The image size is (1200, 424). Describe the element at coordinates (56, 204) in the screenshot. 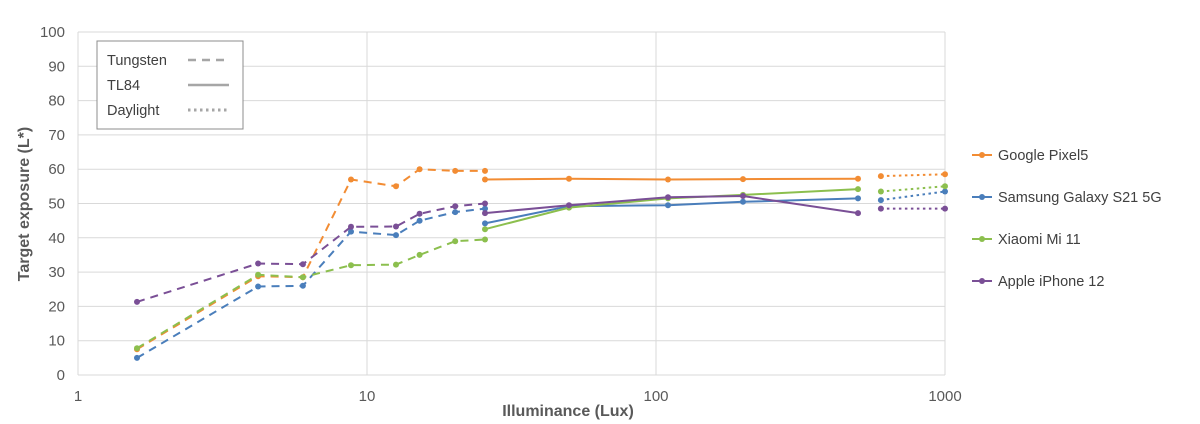

I see `y-tick-label: 50` at that location.